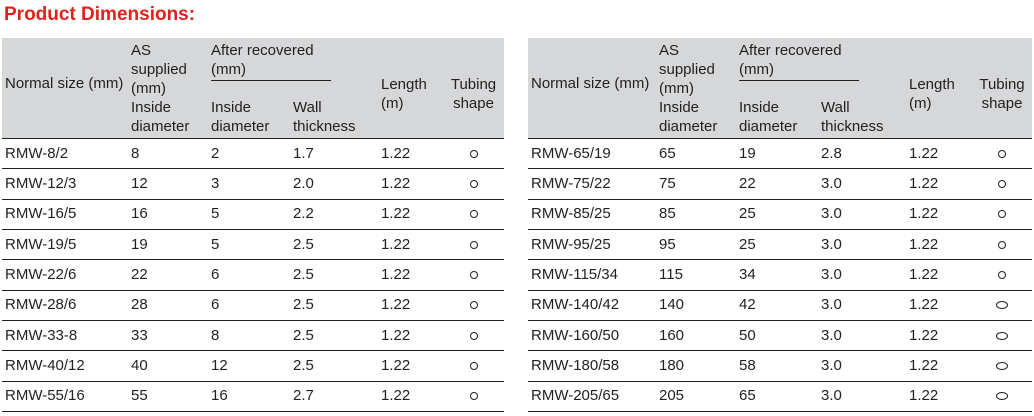 The height and width of the screenshot is (416, 1034). What do you see at coordinates (41, 244) in the screenshot?
I see `cell-size: RMW-19/5` at bounding box center [41, 244].